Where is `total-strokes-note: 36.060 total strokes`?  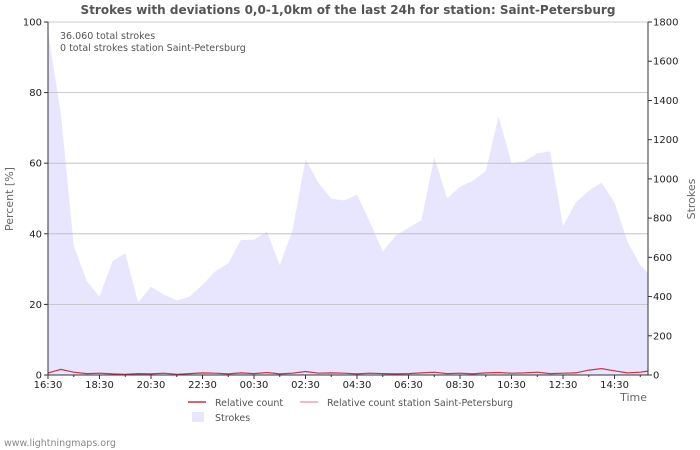 total-strokes-note: 36.060 total strokes is located at coordinates (107, 36).